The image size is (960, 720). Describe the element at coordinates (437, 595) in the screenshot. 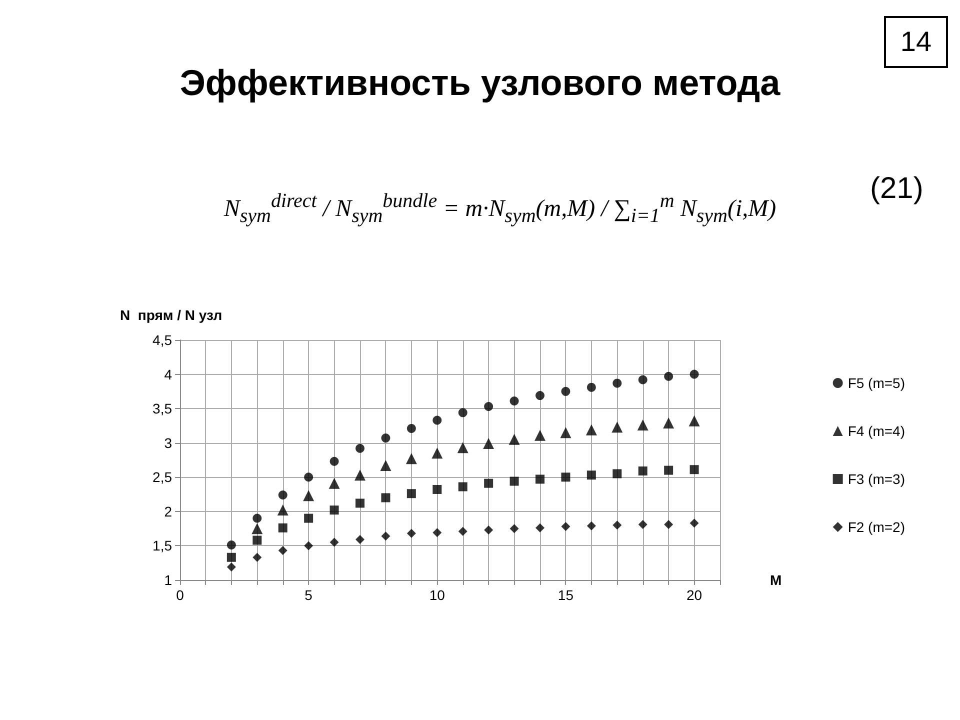

I see `x-tick-label: 10` at that location.